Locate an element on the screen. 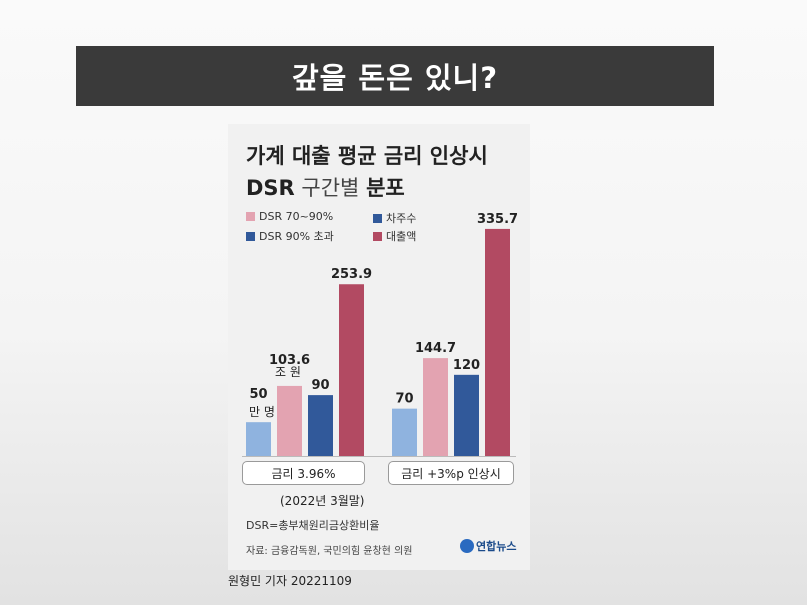 The width and height of the screenshot is (807, 605). yonhap-logo: 연합뉴스 is located at coordinates (488, 546).